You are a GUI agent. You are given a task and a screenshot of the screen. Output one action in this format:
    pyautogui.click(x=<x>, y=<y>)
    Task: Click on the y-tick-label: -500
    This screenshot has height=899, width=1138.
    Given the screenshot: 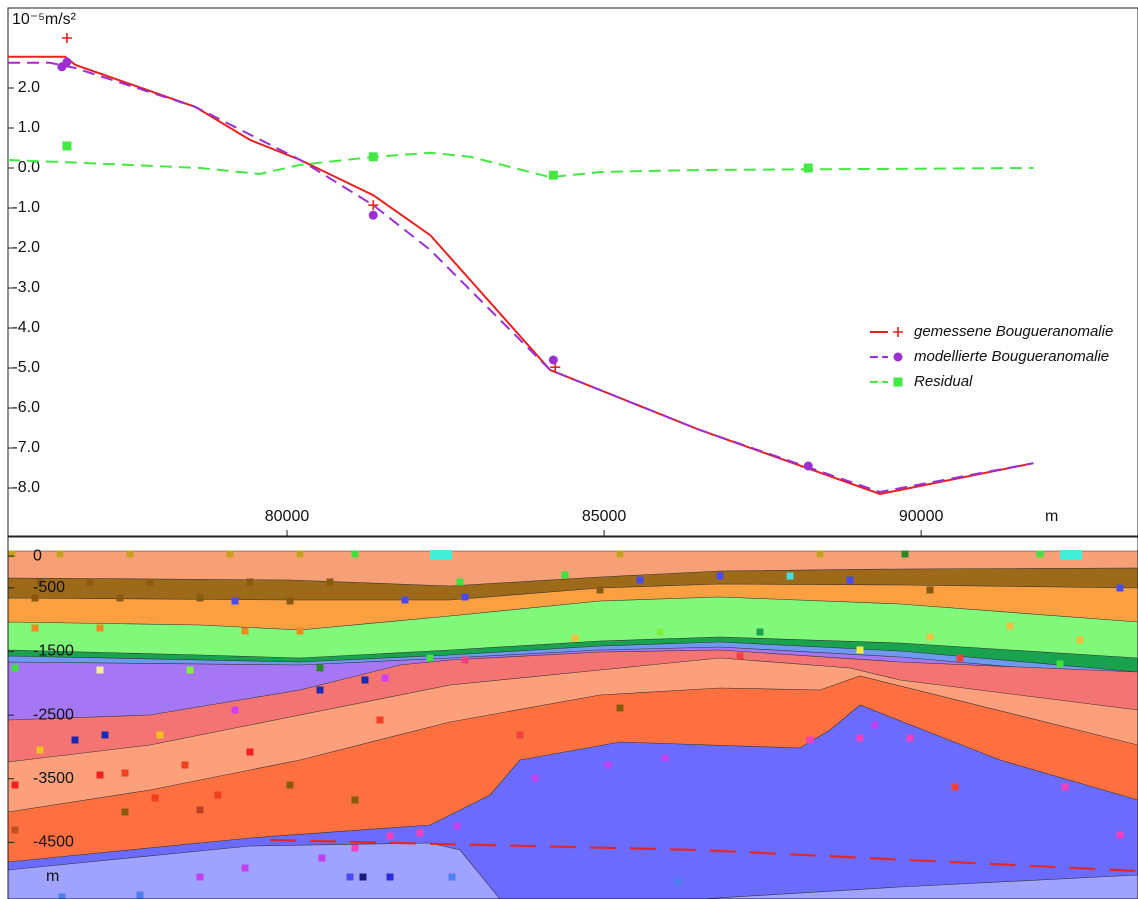 What is the action you would take?
    pyautogui.click(x=49, y=587)
    